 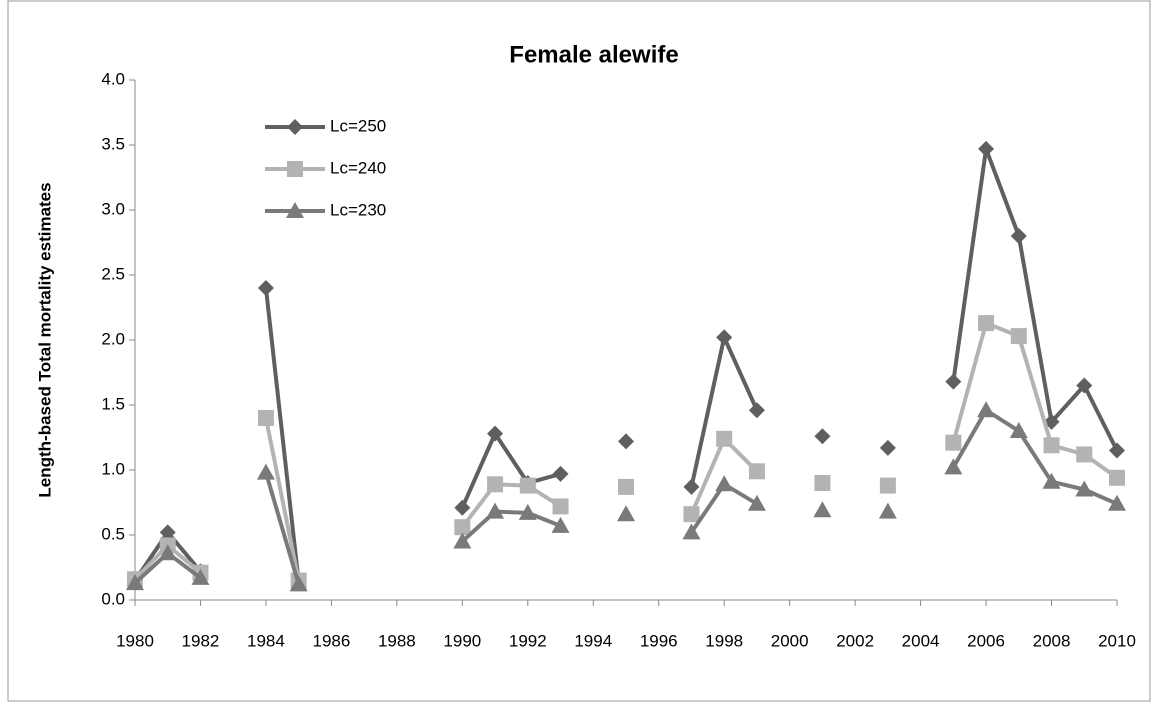 What do you see at coordinates (855, 640) in the screenshot?
I see `x-tick-label: 2002` at bounding box center [855, 640].